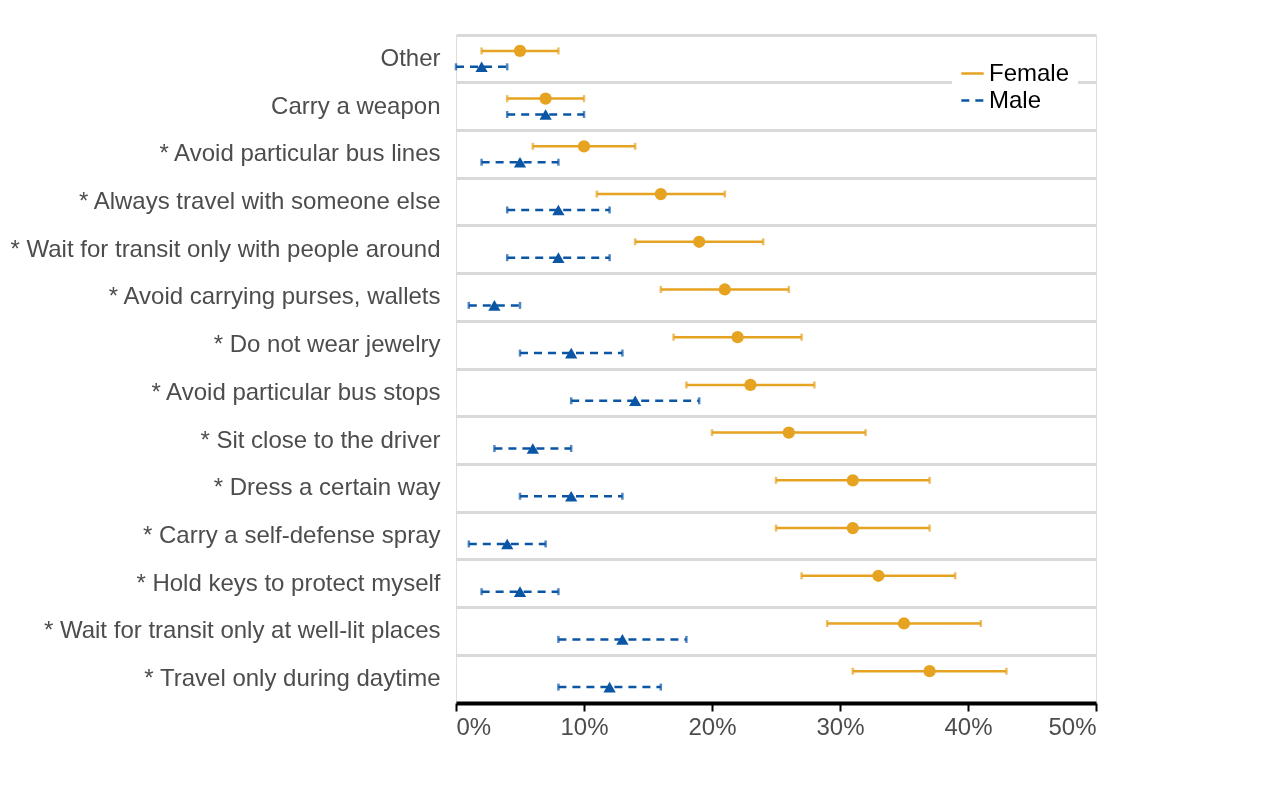 Image resolution: width=1265 pixels, height=787 pixels. Describe the element at coordinates (474, 726) in the screenshot. I see `x-tick-label: 0%` at that location.